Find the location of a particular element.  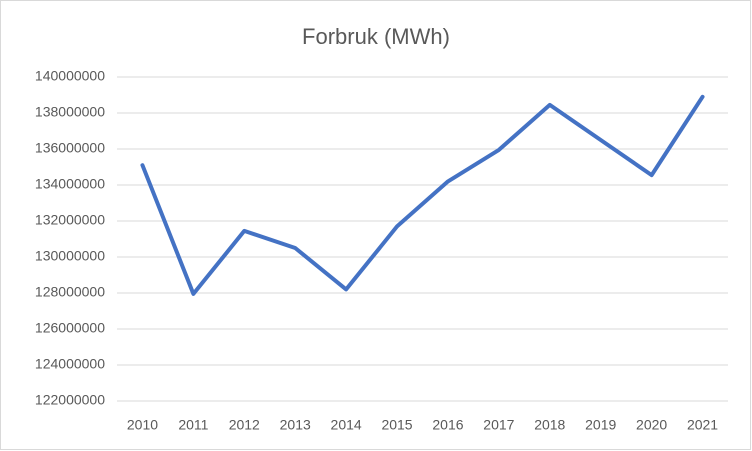

x-tick-label: 2018 is located at coordinates (549, 425).